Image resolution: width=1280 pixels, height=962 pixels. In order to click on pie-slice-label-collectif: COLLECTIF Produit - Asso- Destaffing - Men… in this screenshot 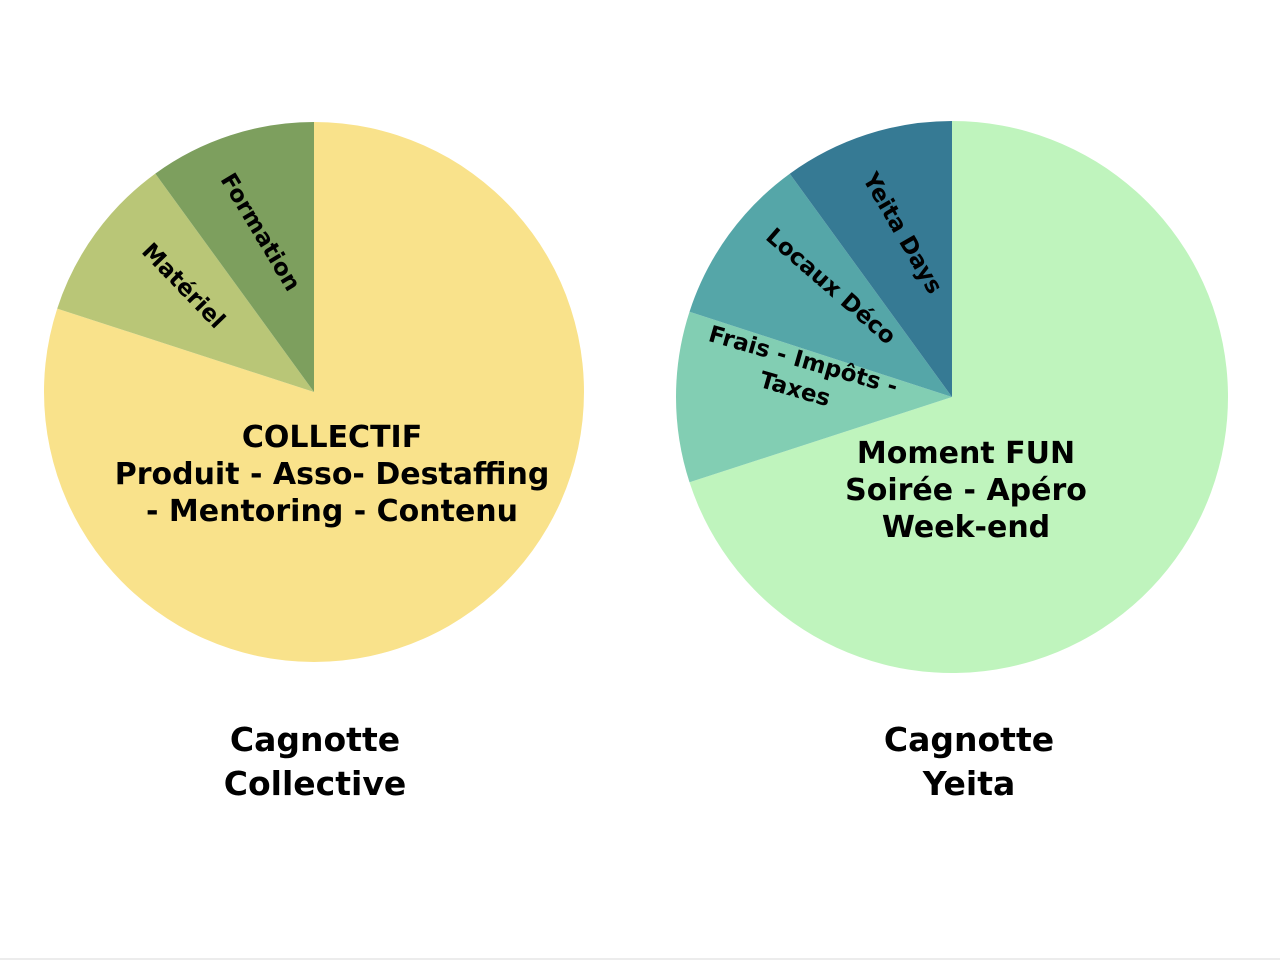, I will do `click(332, 474)`.